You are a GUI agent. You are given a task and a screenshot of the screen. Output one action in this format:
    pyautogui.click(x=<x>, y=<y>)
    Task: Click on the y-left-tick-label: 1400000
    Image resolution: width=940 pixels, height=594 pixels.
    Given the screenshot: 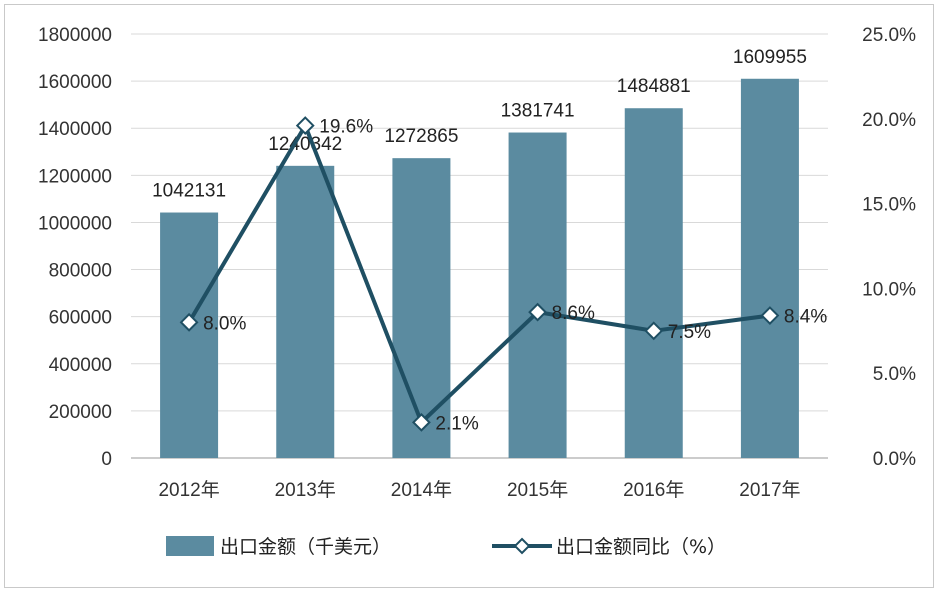 What is the action you would take?
    pyautogui.click(x=75, y=129)
    